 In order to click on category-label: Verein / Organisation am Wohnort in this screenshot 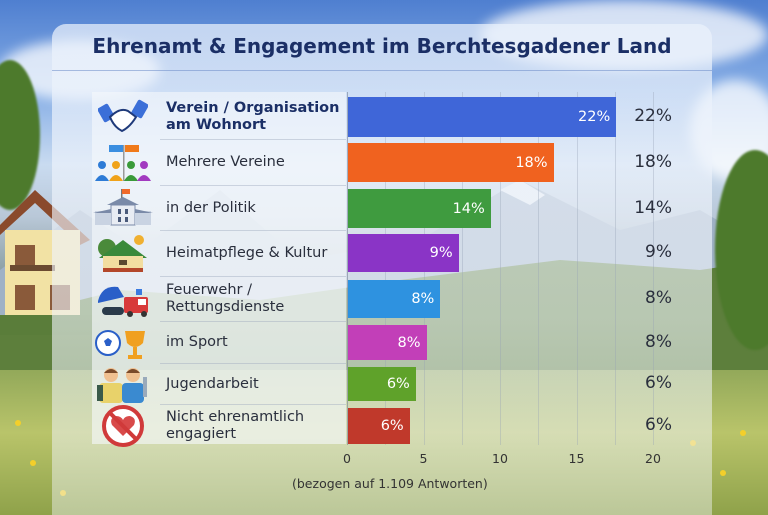, I will do `click(246, 117)`.